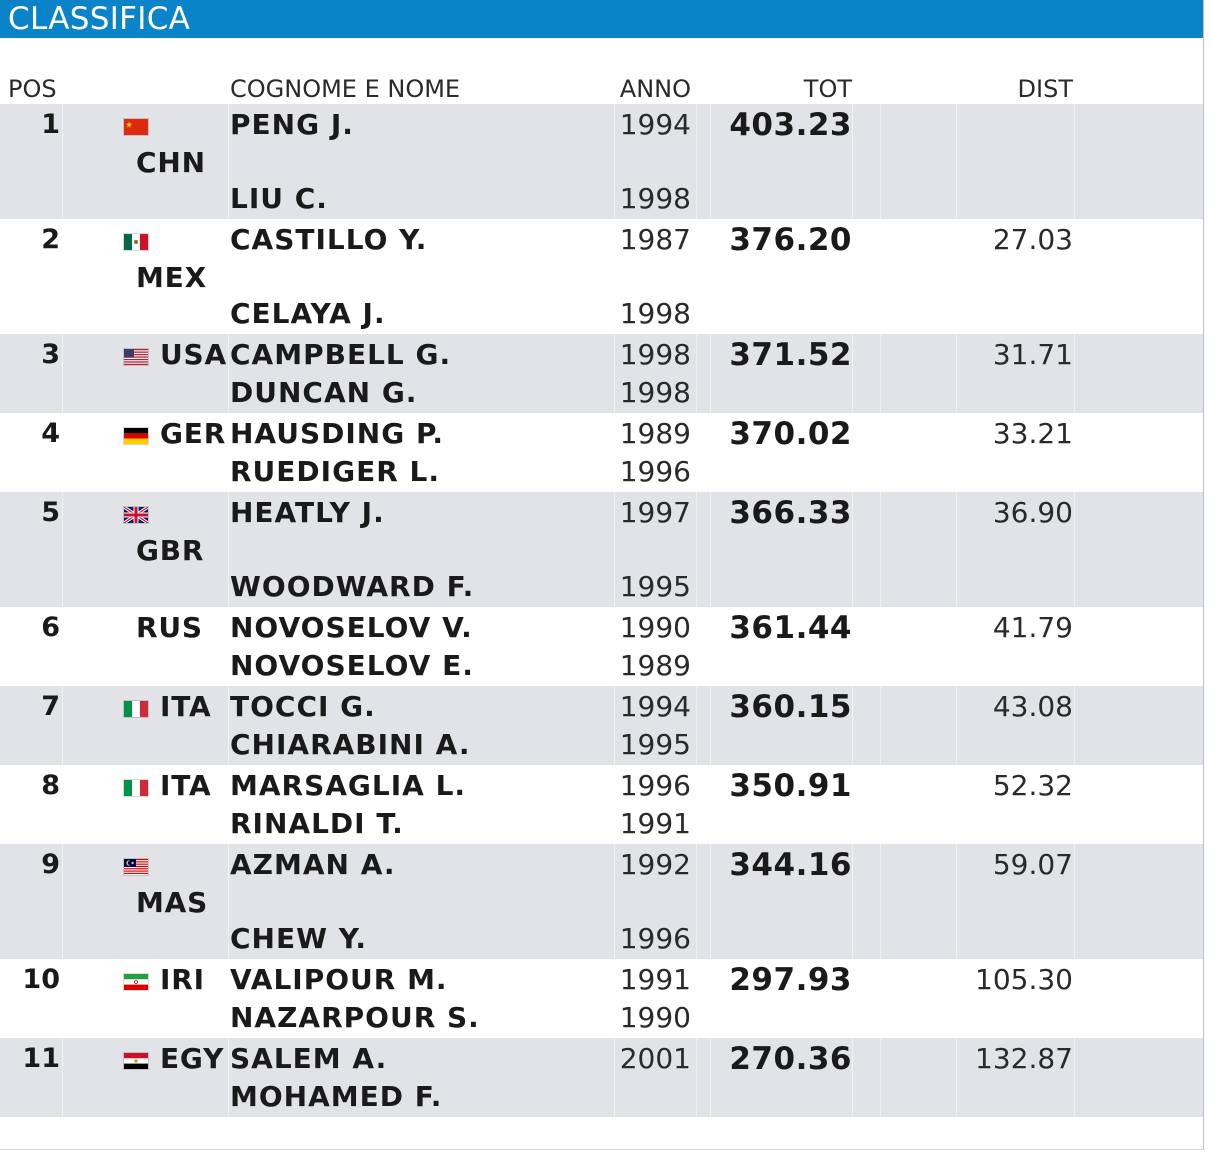 This screenshot has height=1155, width=1212. Describe the element at coordinates (790, 1059) in the screenshot. I see `total-score: 270.36` at that location.